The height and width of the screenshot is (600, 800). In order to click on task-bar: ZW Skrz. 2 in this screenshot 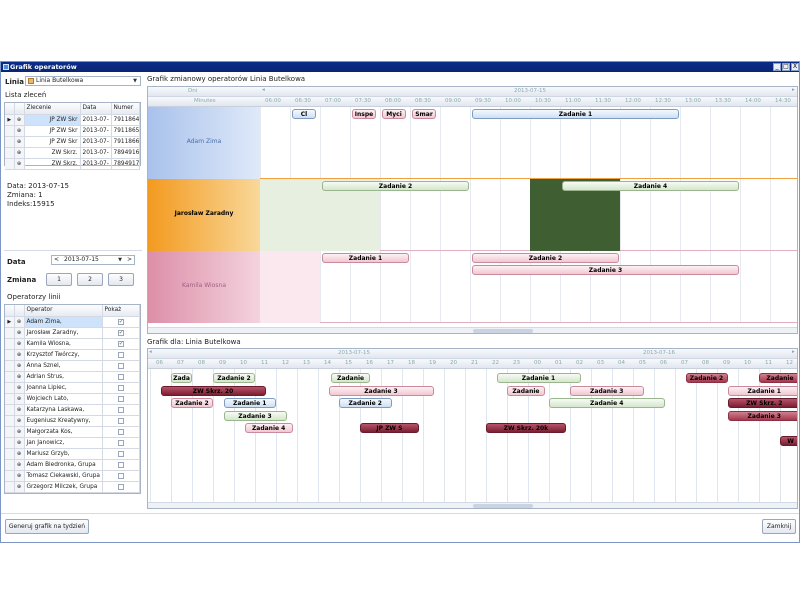, I will do `click(762, 403)`.